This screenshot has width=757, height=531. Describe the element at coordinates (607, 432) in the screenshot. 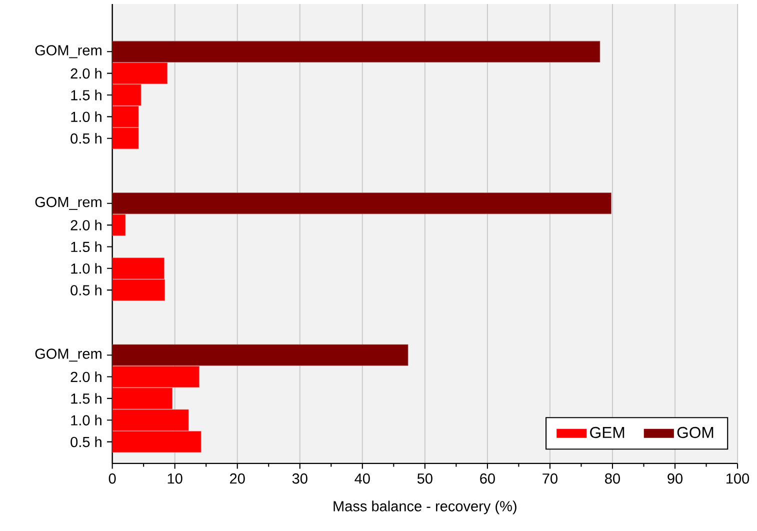

I see `legend-label: GEM` at that location.